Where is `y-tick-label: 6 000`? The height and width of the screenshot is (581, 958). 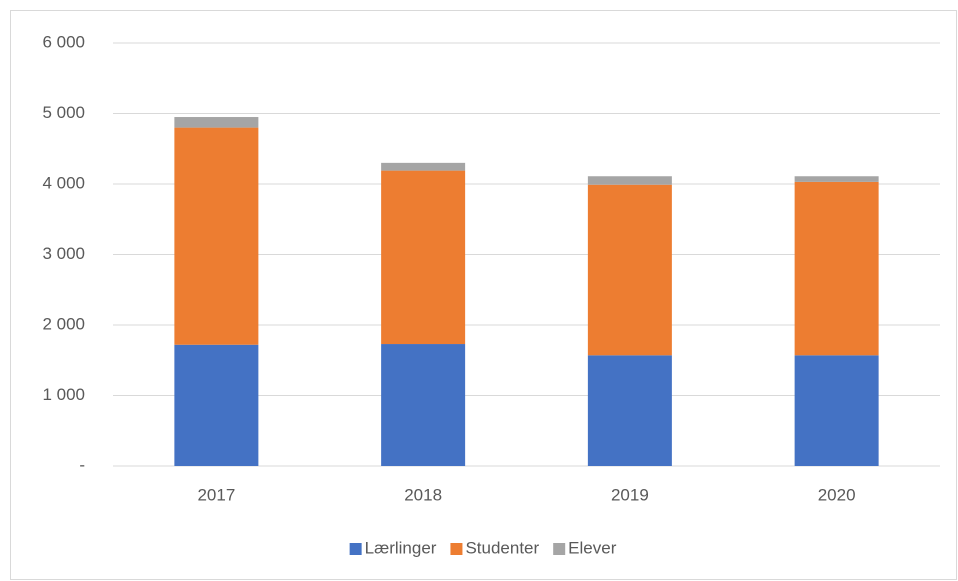 y-tick-label: 6 000 is located at coordinates (63, 41).